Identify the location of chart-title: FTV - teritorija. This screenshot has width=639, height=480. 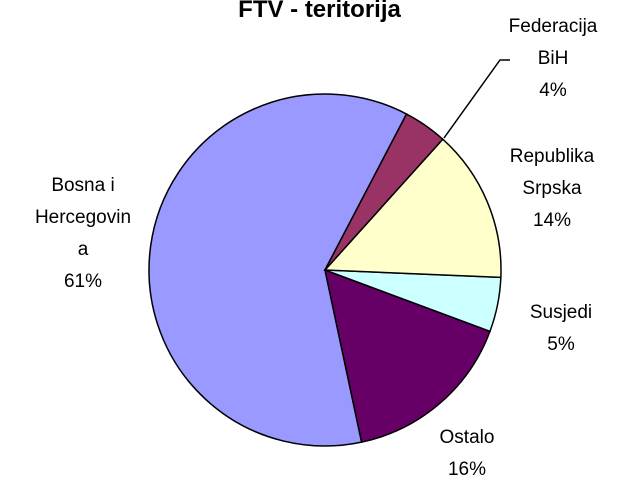
(319, 11).